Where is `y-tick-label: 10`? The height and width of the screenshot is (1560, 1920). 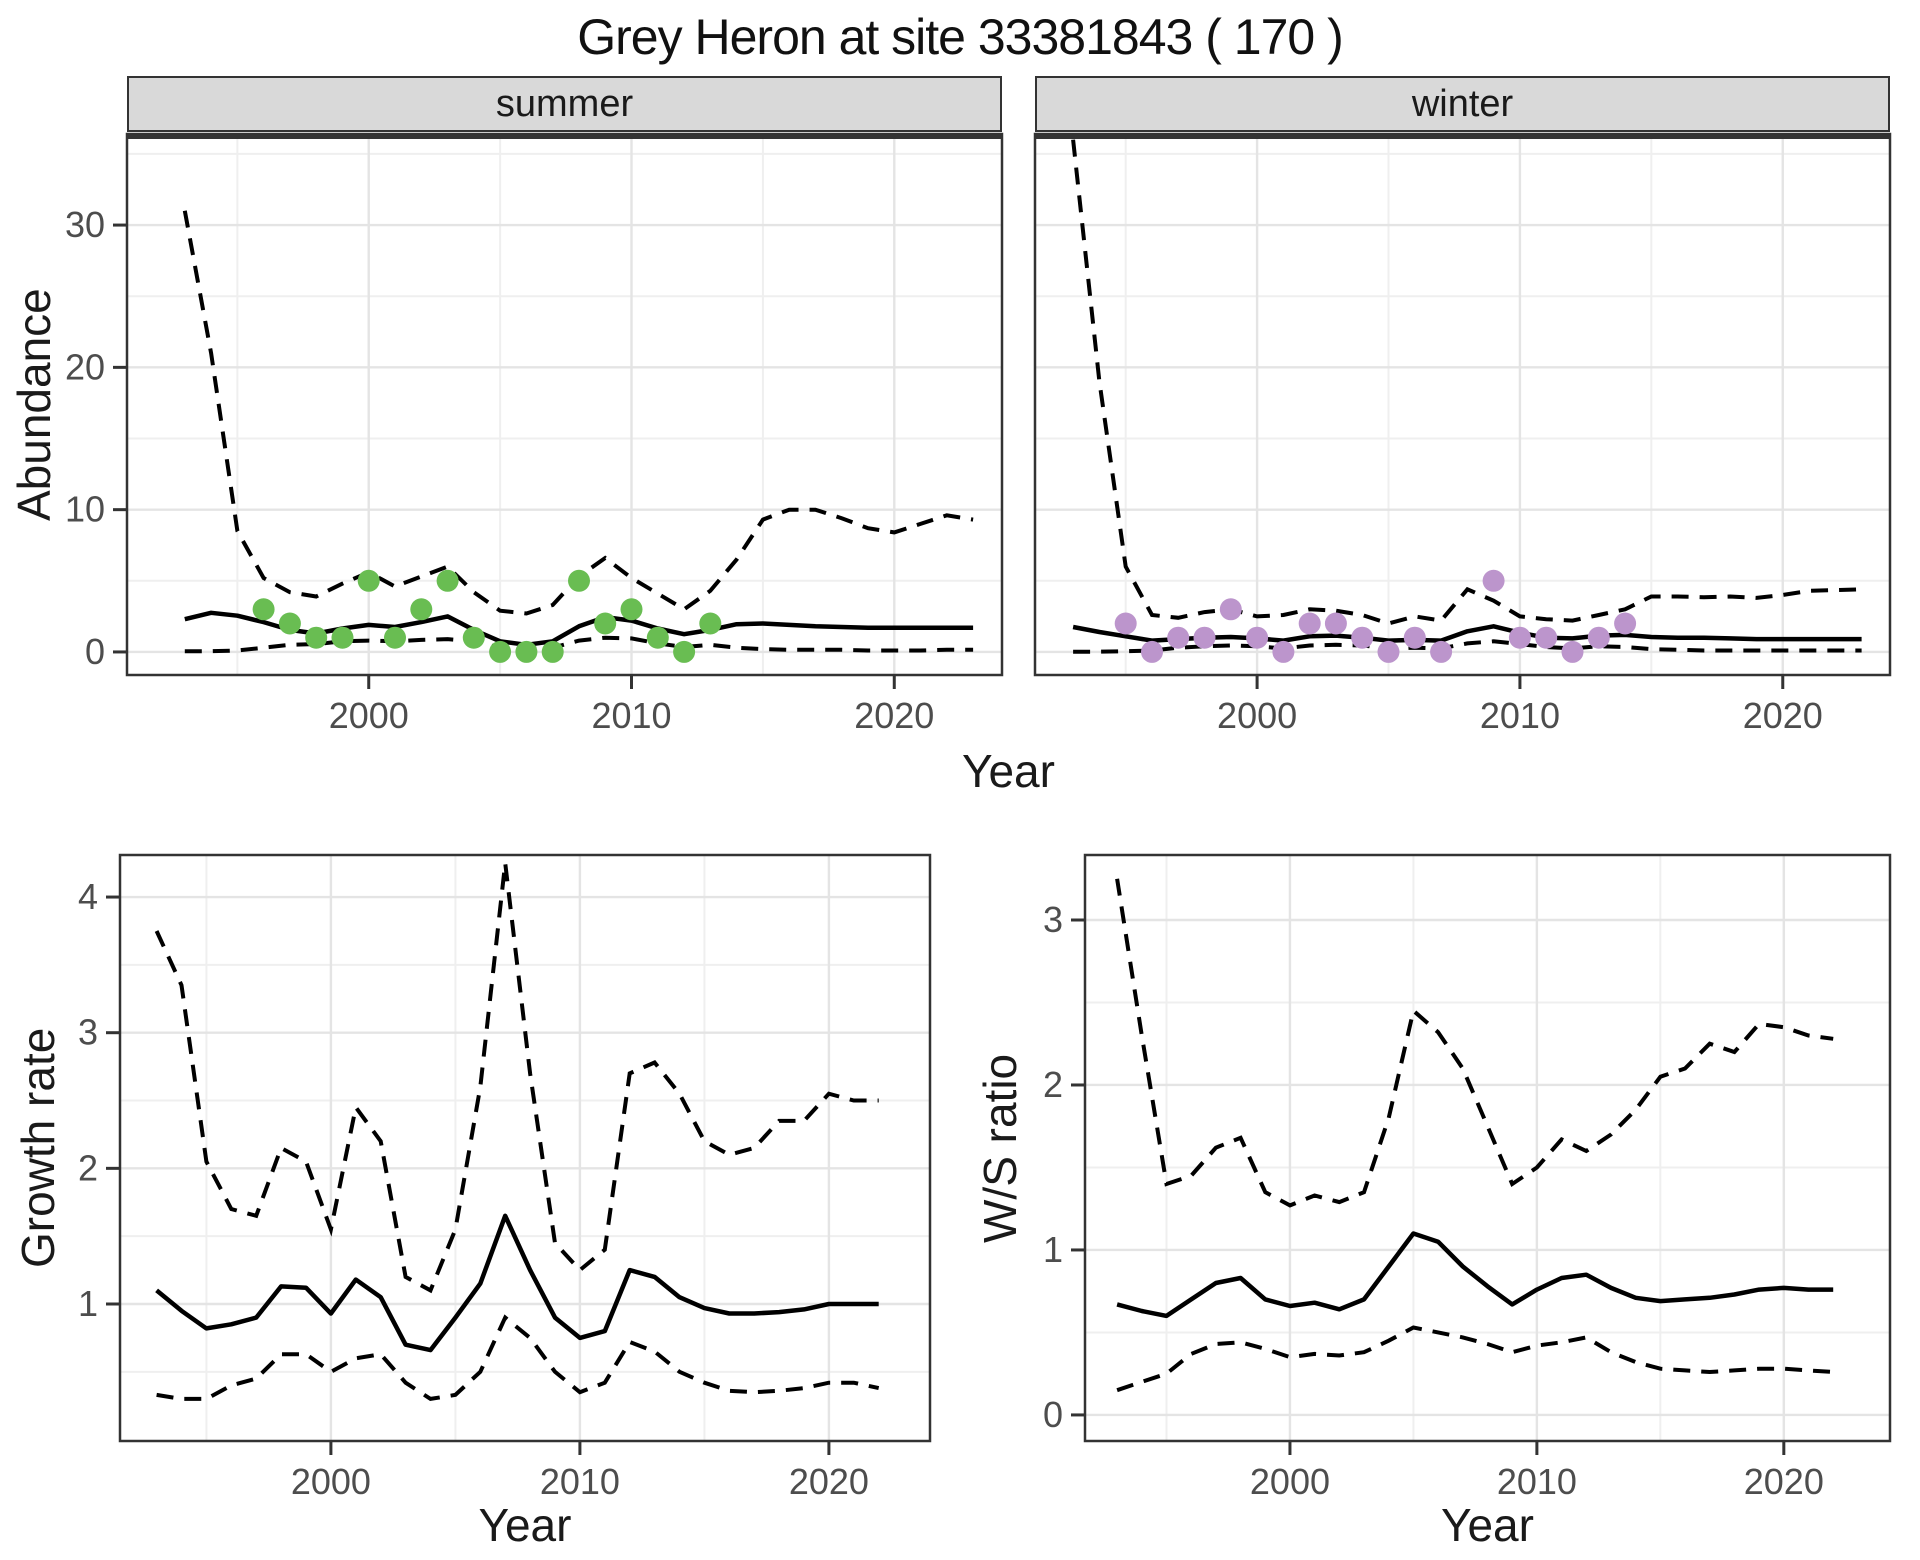 y-tick-label: 10 is located at coordinates (85, 509).